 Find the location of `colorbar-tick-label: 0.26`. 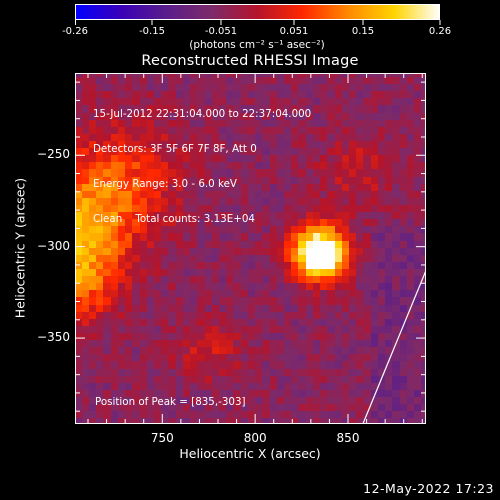

colorbar-tick-label: 0.26 is located at coordinates (440, 31).